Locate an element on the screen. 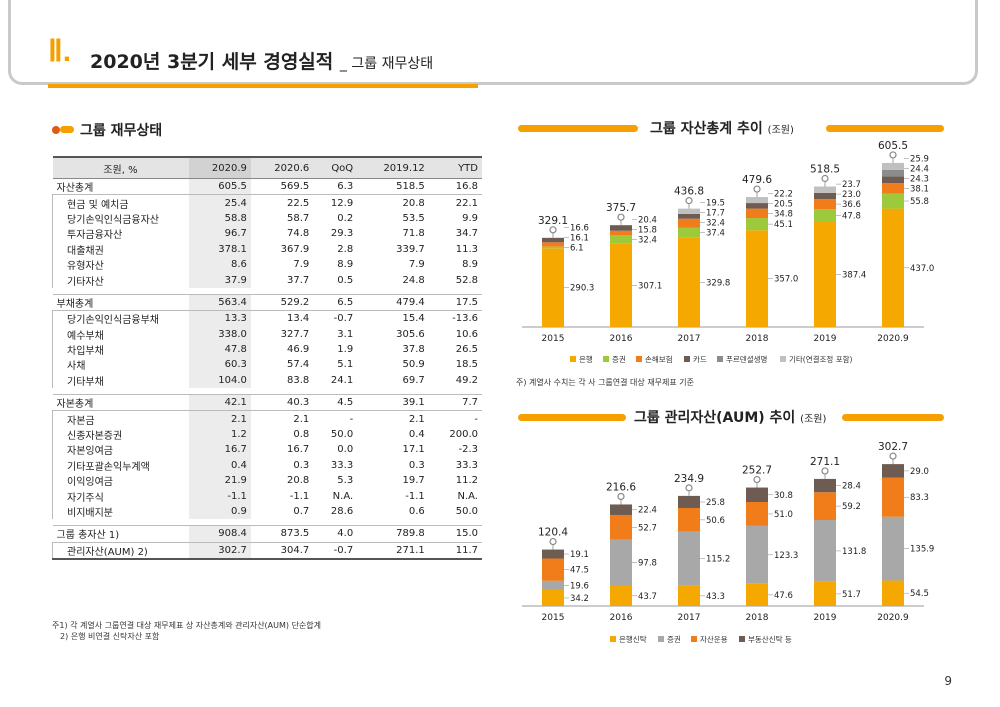 Image resolution: width=1000 pixels, height=707 pixels. chart2-total-label: 302.7 is located at coordinates (893, 447).